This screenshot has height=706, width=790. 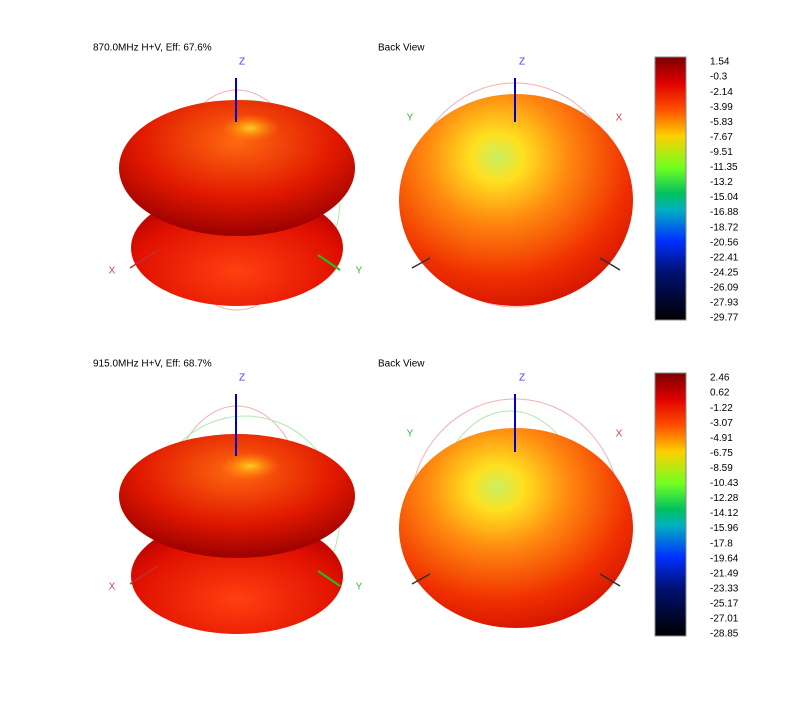 What do you see at coordinates (720, 378) in the screenshot?
I see `colorbar-label: 2.46` at bounding box center [720, 378].